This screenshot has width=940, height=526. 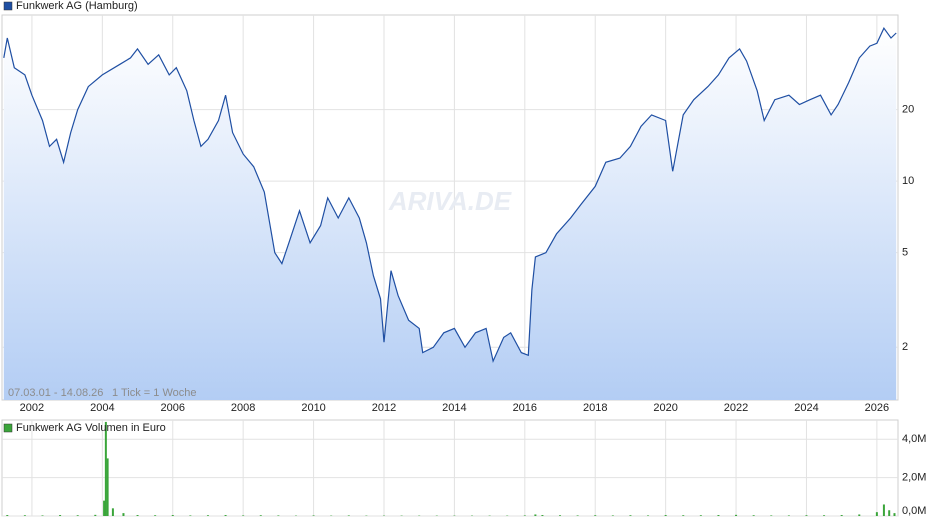 I want to click on x-tick-label: 2012, so click(x=384, y=408).